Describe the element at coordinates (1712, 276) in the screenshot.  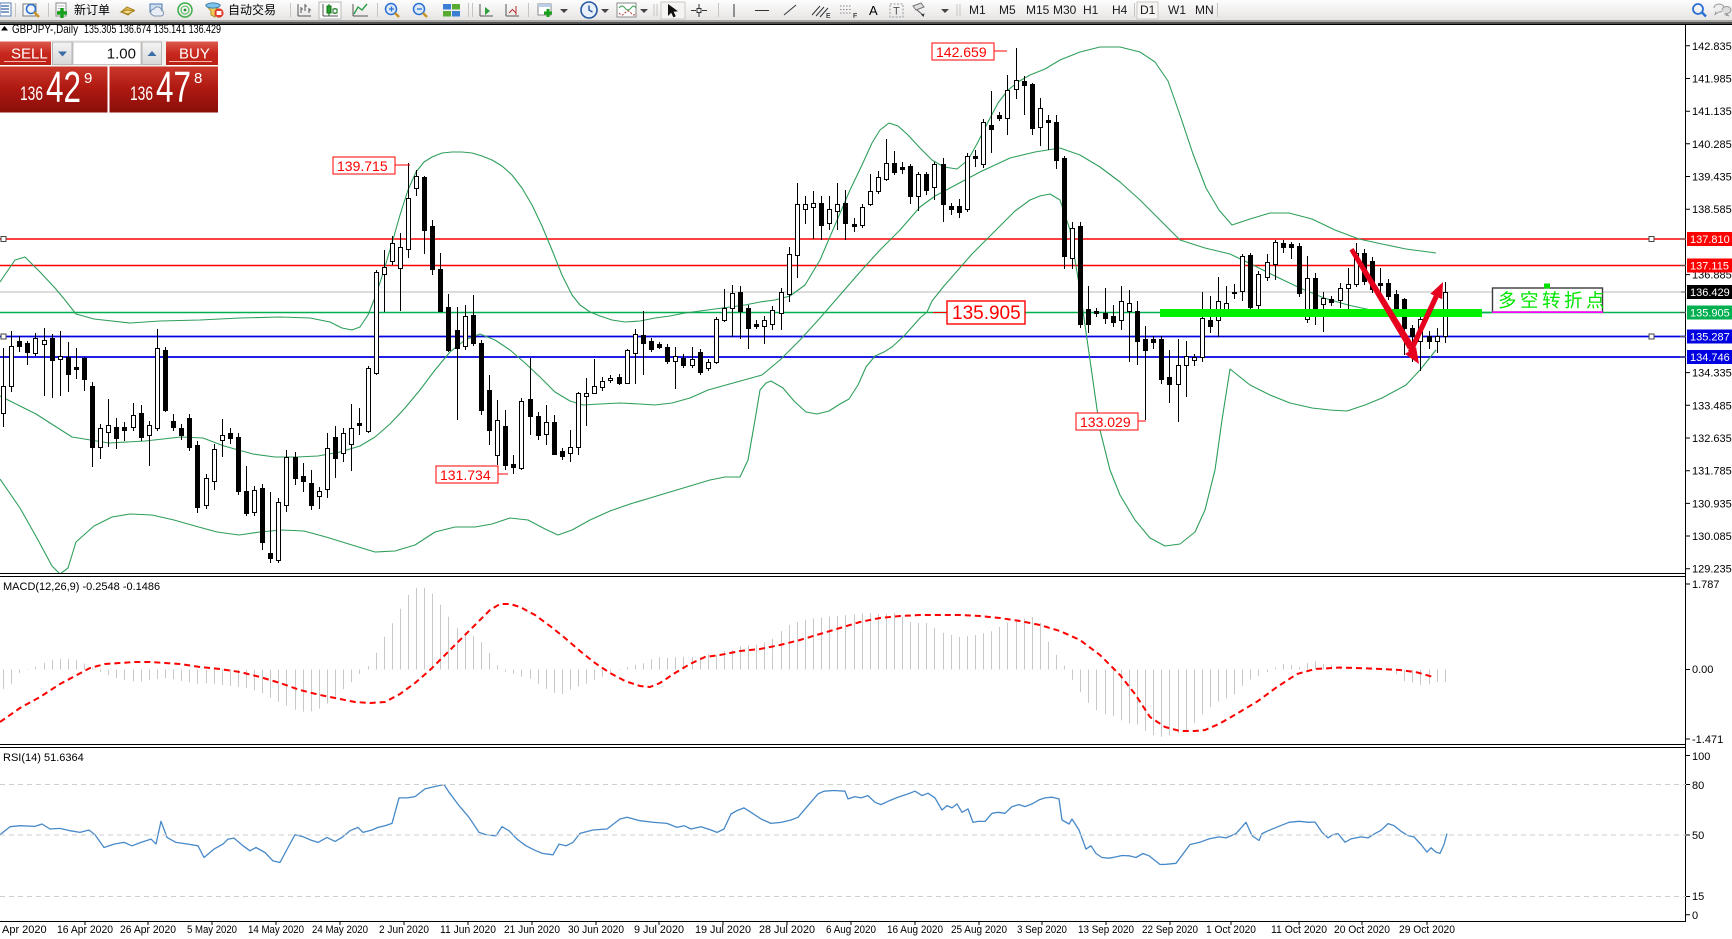
I see `svg-text: 136.885` at that location.